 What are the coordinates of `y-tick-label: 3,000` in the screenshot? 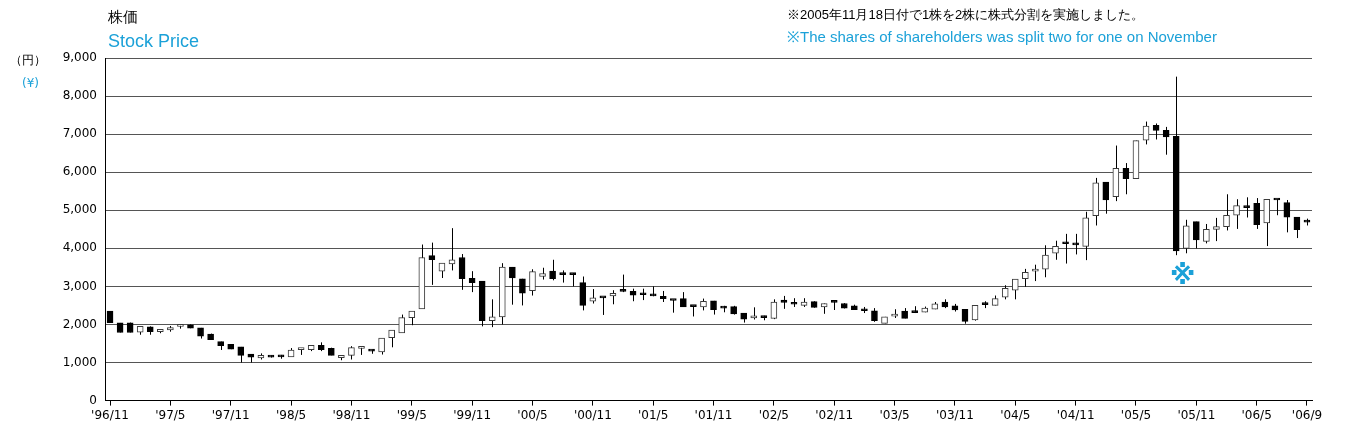 It's located at (79, 285).